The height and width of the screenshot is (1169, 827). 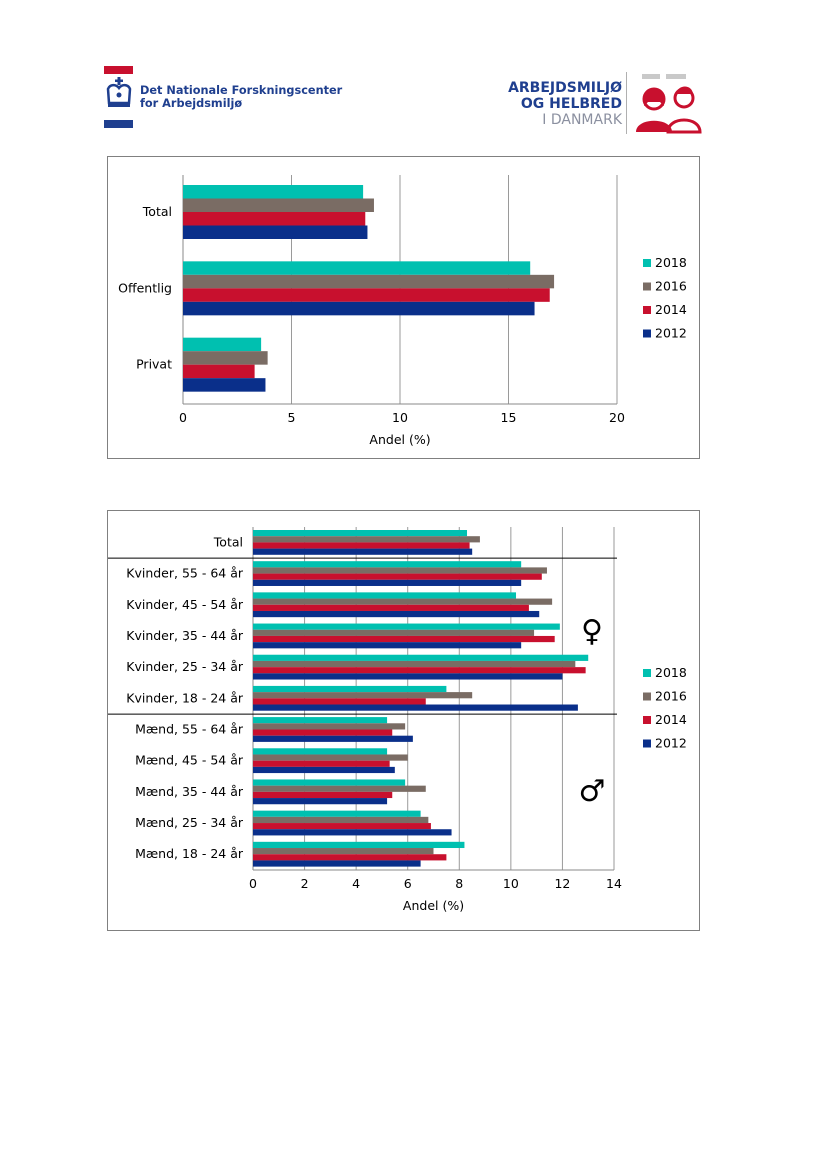 I want to click on x-tick-label: 0, so click(x=253, y=883).